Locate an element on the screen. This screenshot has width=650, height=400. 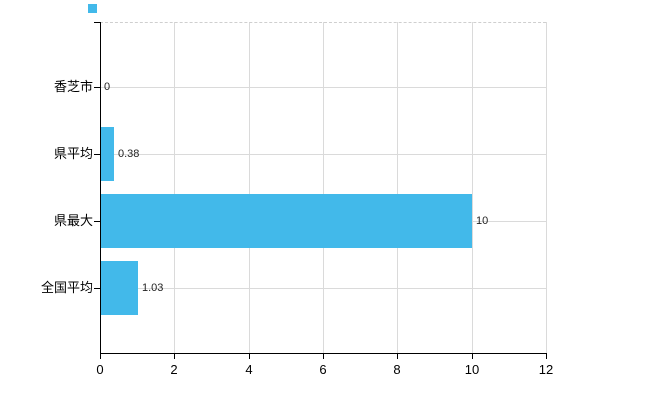
value-label: 0.38 is located at coordinates (129, 154).